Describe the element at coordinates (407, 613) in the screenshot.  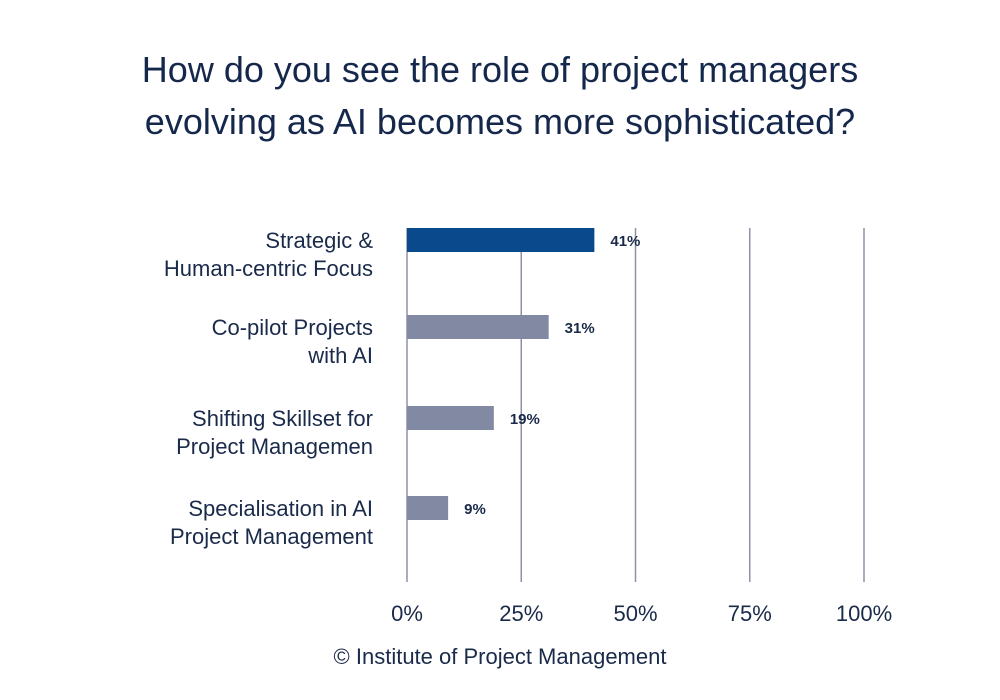
I see `x-tick-label: 0%` at that location.